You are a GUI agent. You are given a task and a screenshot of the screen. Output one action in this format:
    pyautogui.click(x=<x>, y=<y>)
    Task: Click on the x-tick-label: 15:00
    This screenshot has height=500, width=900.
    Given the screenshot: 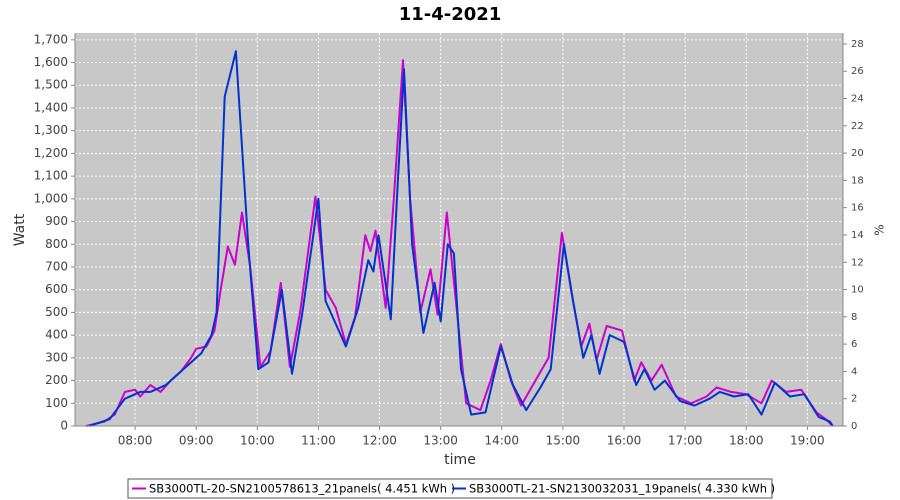 What is the action you would take?
    pyautogui.click(x=563, y=441)
    